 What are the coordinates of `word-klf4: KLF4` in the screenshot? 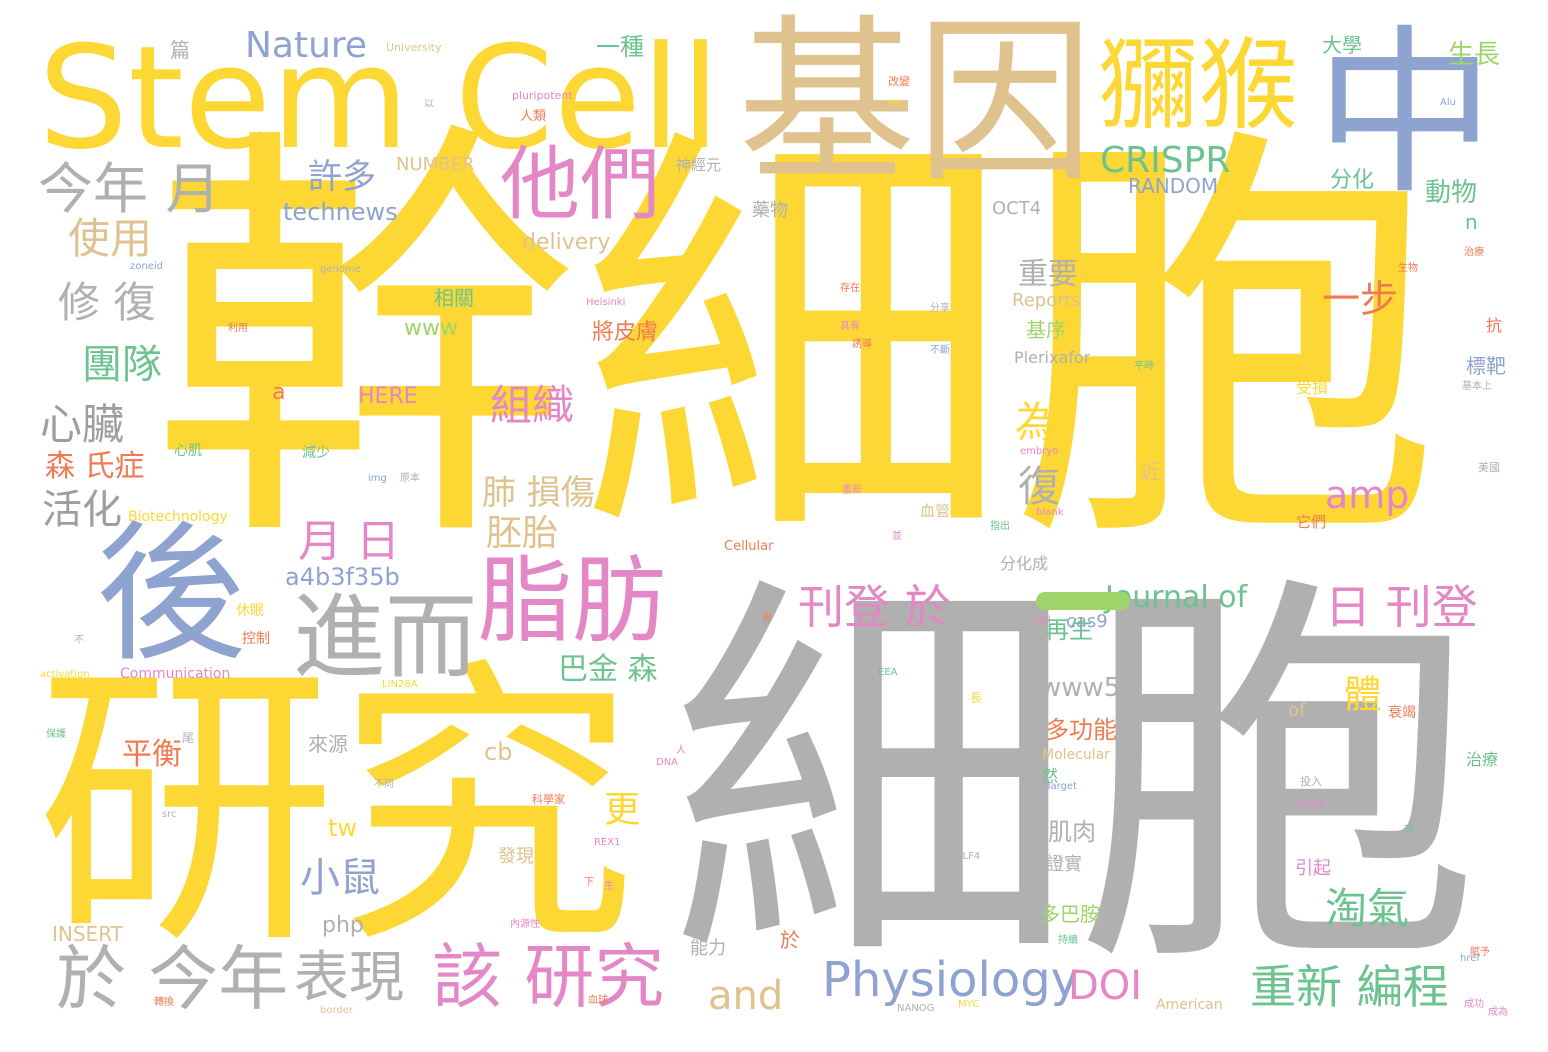 It's located at (968, 856).